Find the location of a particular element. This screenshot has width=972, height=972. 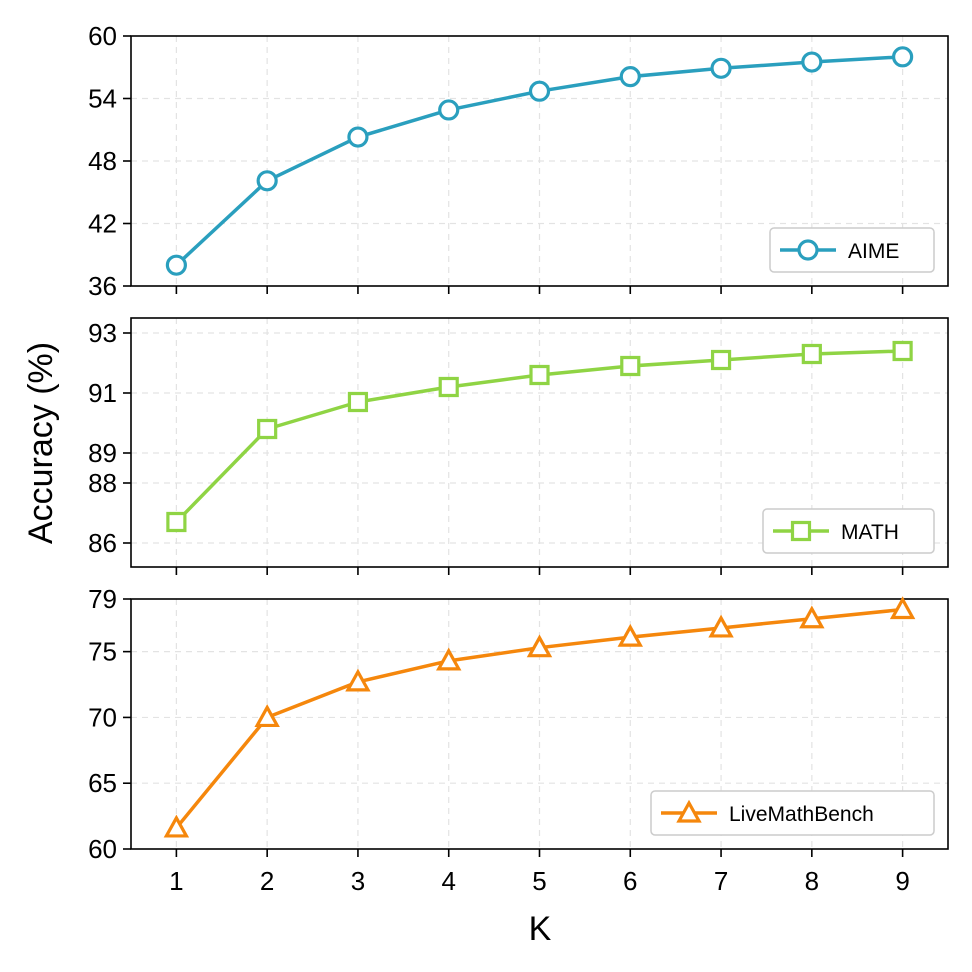

y-tick-label: 65 is located at coordinates (102, 783).